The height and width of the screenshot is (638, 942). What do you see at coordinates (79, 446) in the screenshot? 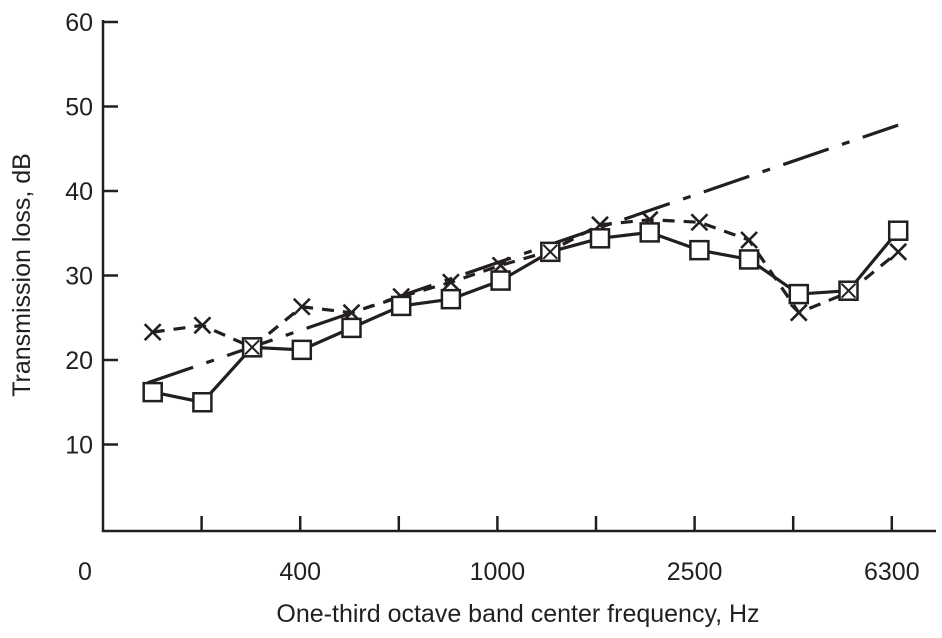
I see `y-tick-label: 10` at bounding box center [79, 446].